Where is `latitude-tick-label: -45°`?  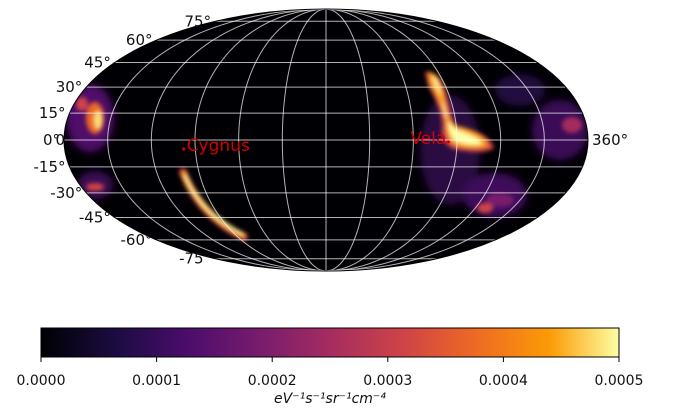 latitude-tick-label: -45° is located at coordinates (95, 218).